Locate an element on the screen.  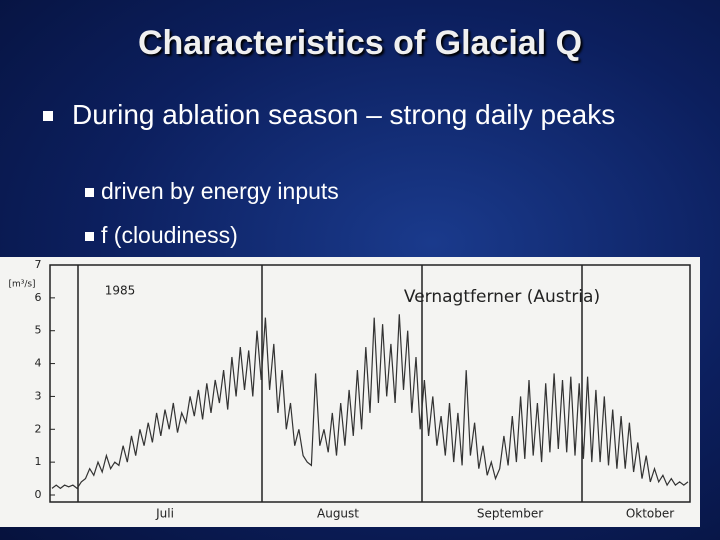
x-month-label: September is located at coordinates (510, 514).